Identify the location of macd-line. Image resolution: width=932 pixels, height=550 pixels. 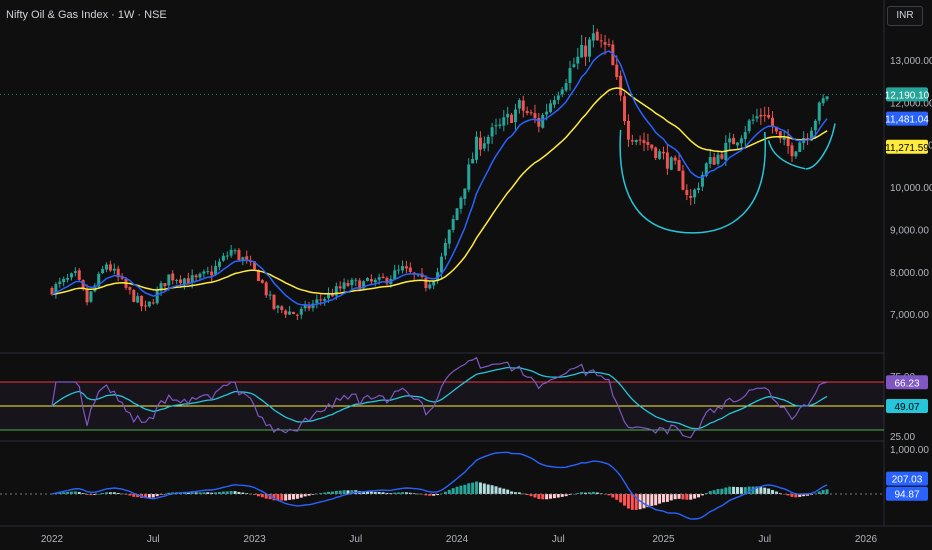
(439, 485).